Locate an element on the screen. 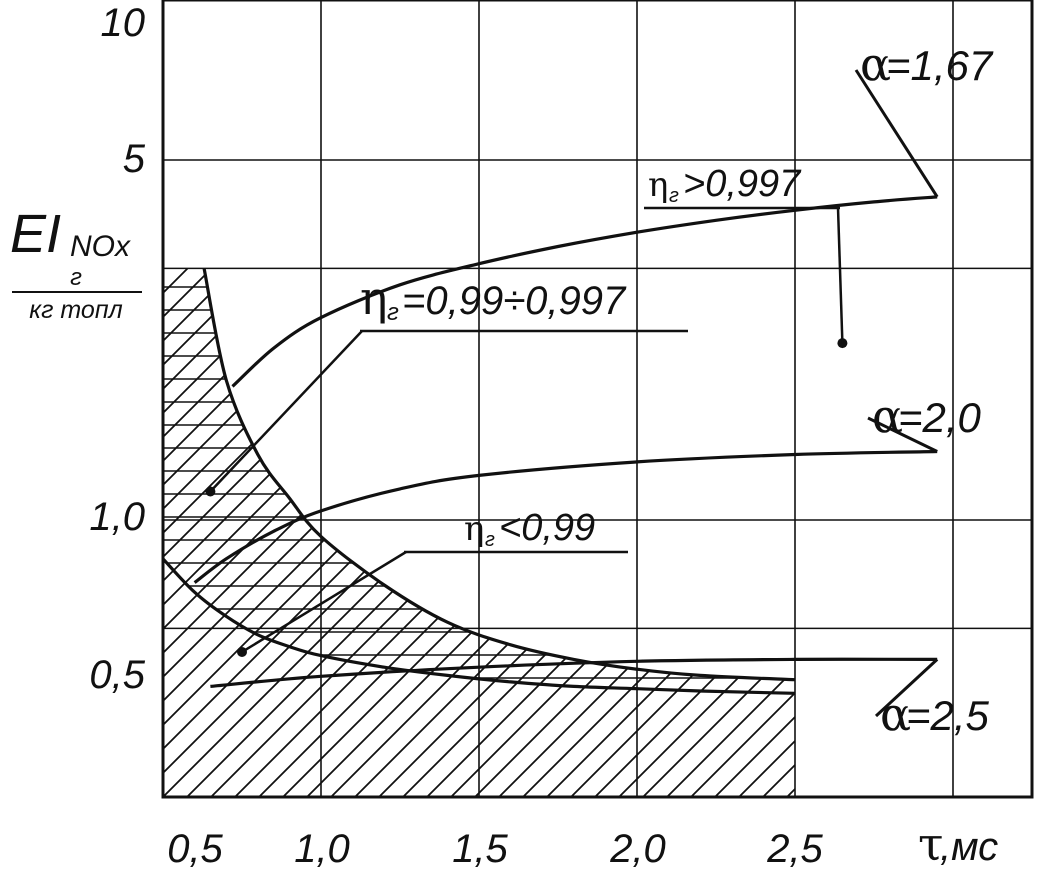 The height and width of the screenshot is (878, 1052). y-axis-symbol: EI is located at coordinates (35, 234).